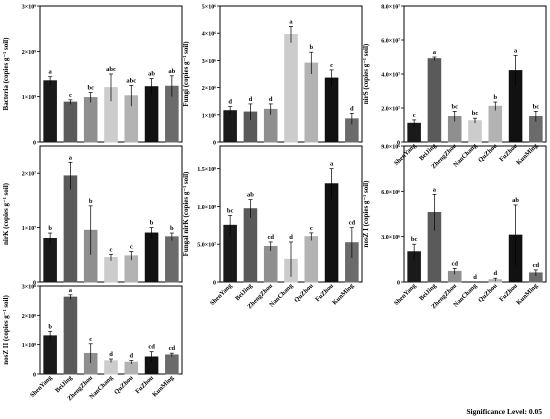 This screenshot has height=419, width=550. I want to click on y-axis-label: Fungal nirK (copies g⁻¹ soil), so click(186, 213).